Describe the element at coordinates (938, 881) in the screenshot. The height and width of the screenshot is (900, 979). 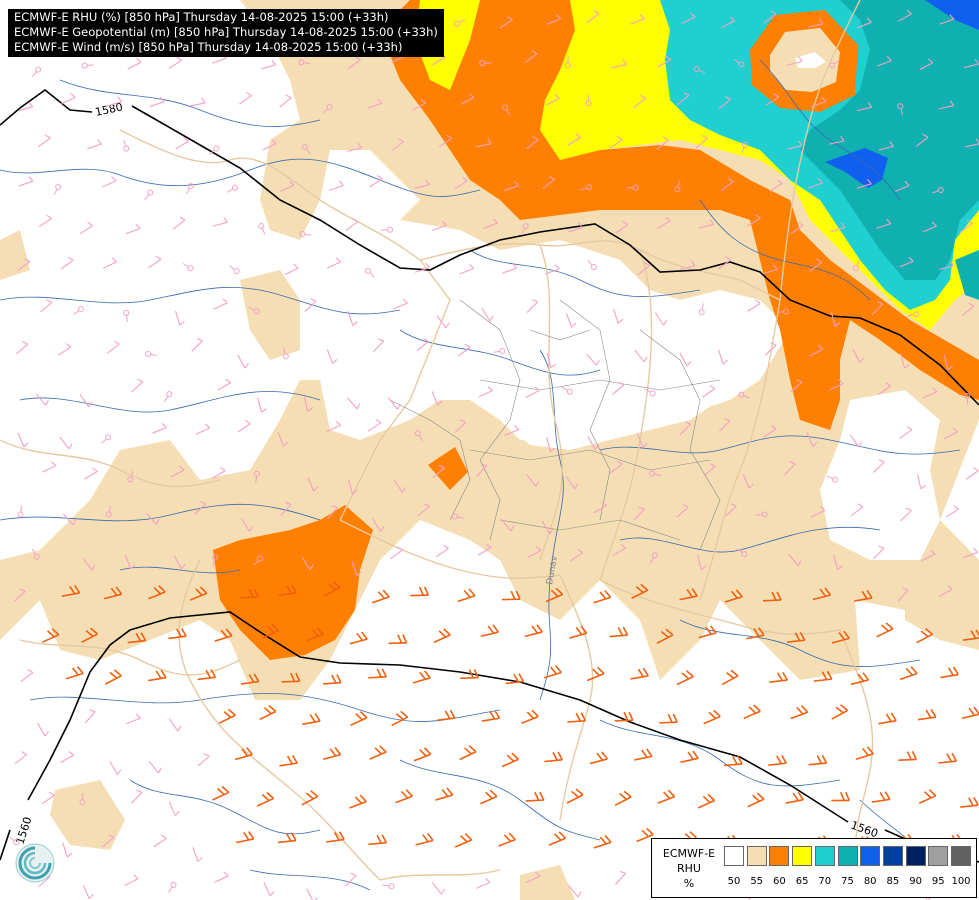
I see `legend-tick-95: 95` at that location.